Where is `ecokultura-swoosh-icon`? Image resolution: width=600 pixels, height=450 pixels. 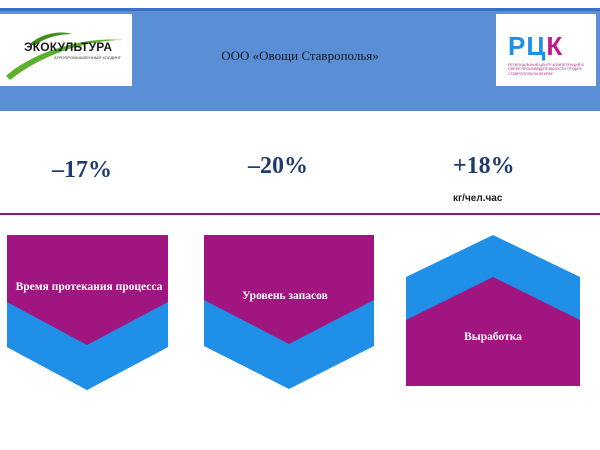
ecokultura-swoosh-icon is located at coordinates (65, 56).